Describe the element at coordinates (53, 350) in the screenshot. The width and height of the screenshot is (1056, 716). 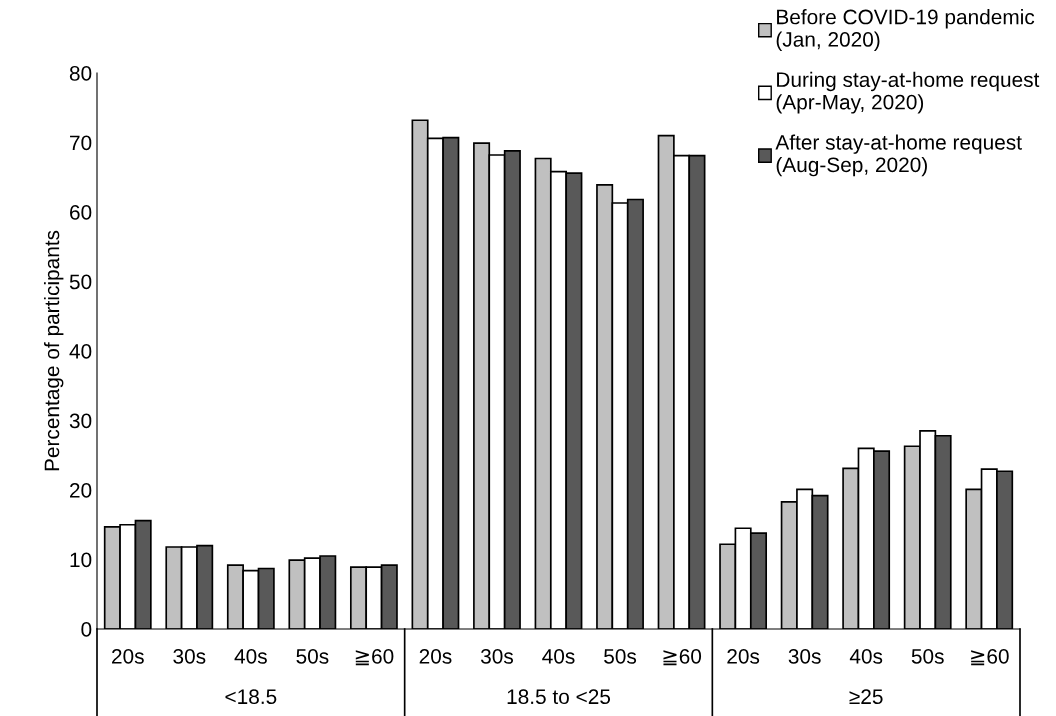
I see `y-axis-title: Percentage of participants` at that location.